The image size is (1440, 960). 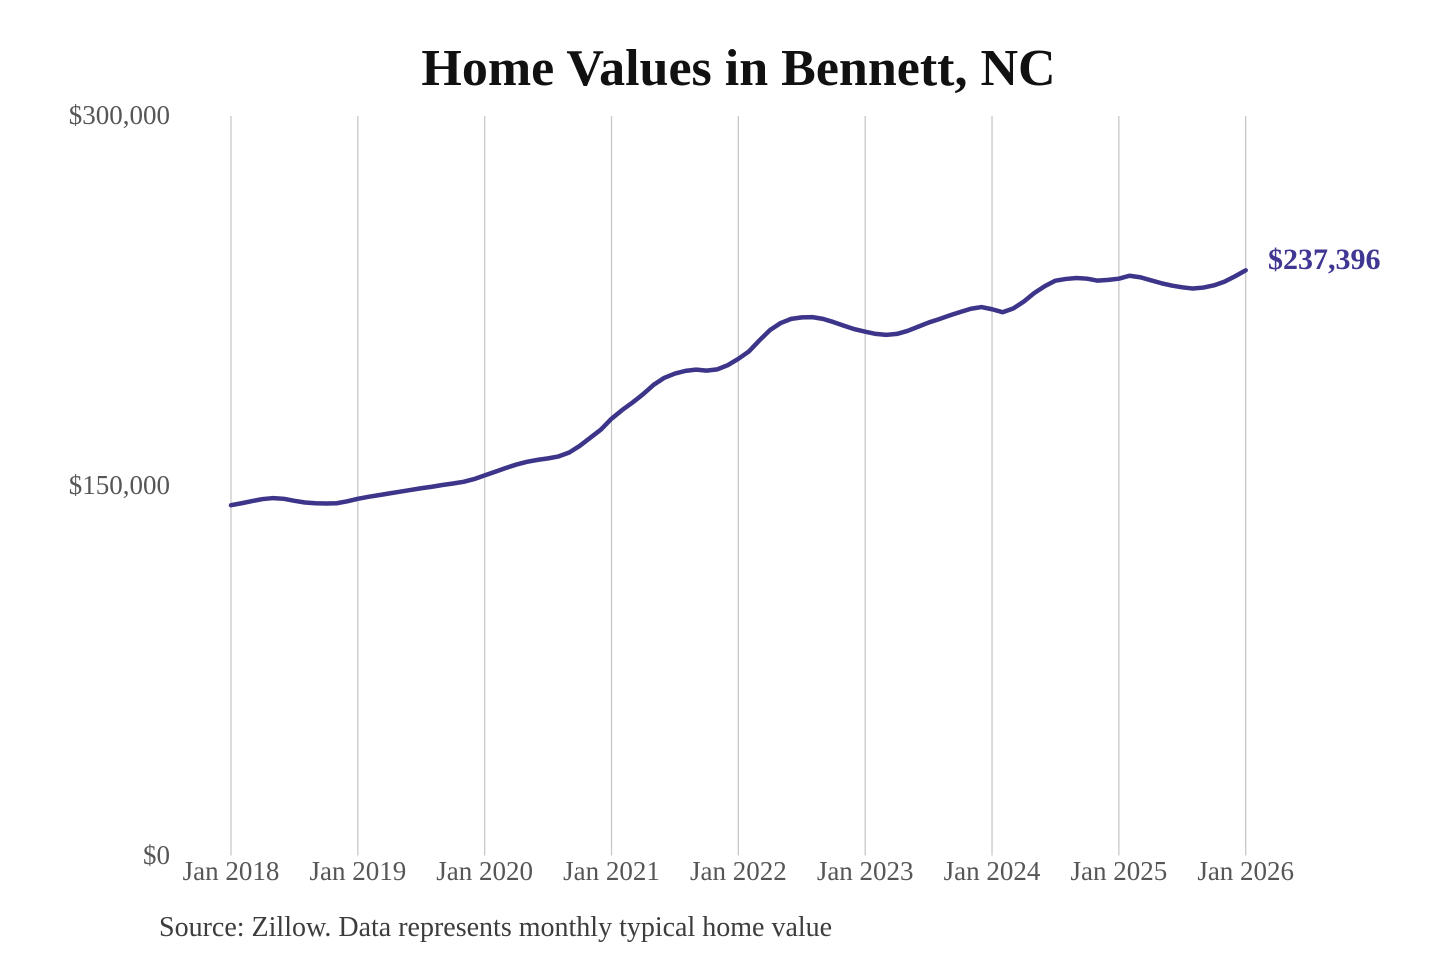 I want to click on x-axis-tick-label-jan-2019: Jan 2019, so click(x=358, y=871).